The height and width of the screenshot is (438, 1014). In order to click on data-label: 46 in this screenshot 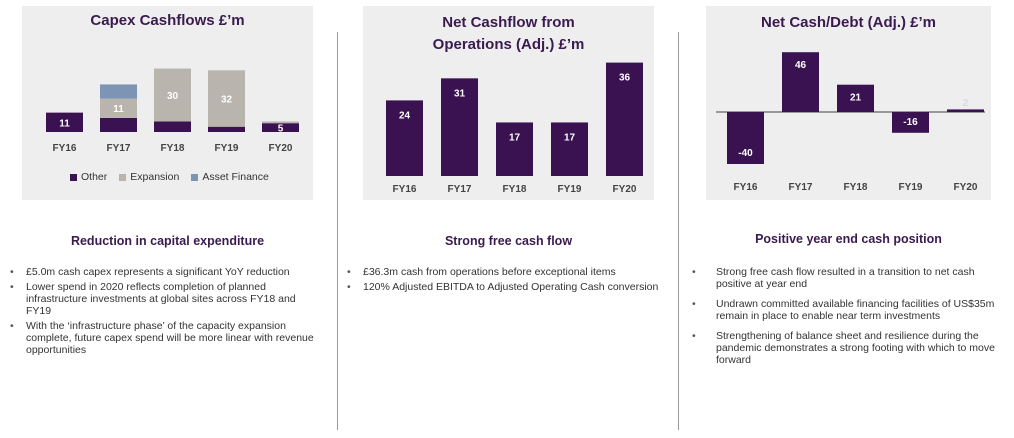, I will do `click(801, 65)`.